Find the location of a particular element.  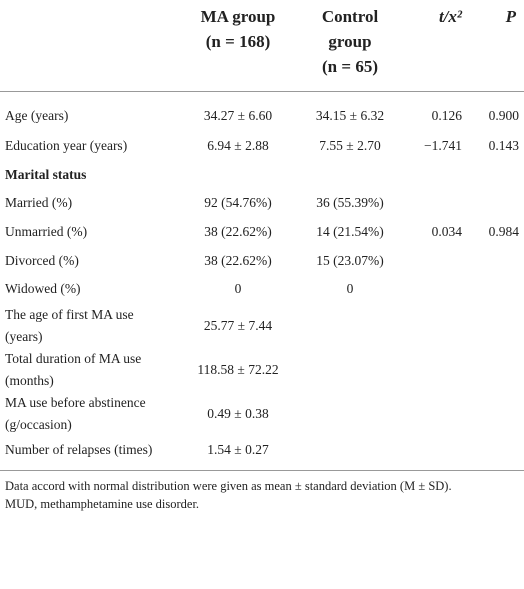

row-label: Unmarried (%) is located at coordinates (46, 232).